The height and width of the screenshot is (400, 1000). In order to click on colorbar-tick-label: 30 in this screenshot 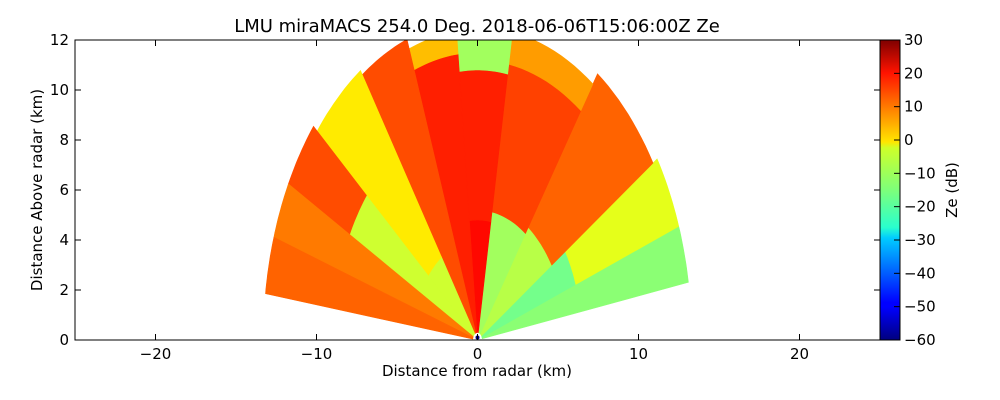, I will do `click(913, 40)`.